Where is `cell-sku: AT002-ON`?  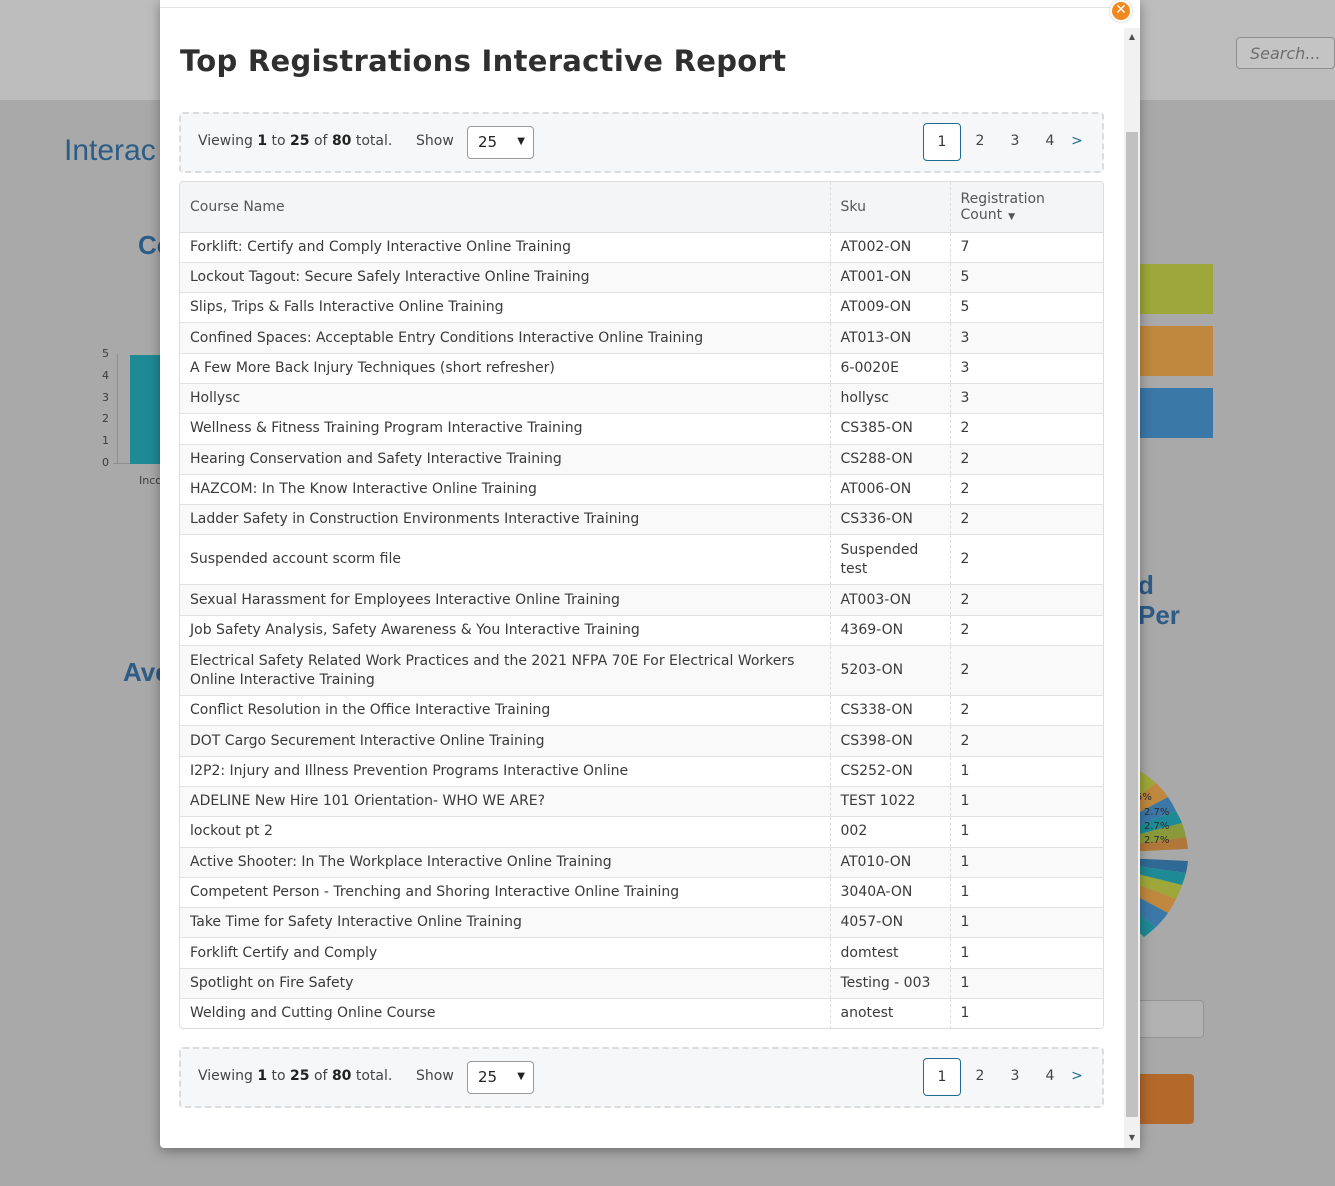 cell-sku: AT002-ON is located at coordinates (889, 247).